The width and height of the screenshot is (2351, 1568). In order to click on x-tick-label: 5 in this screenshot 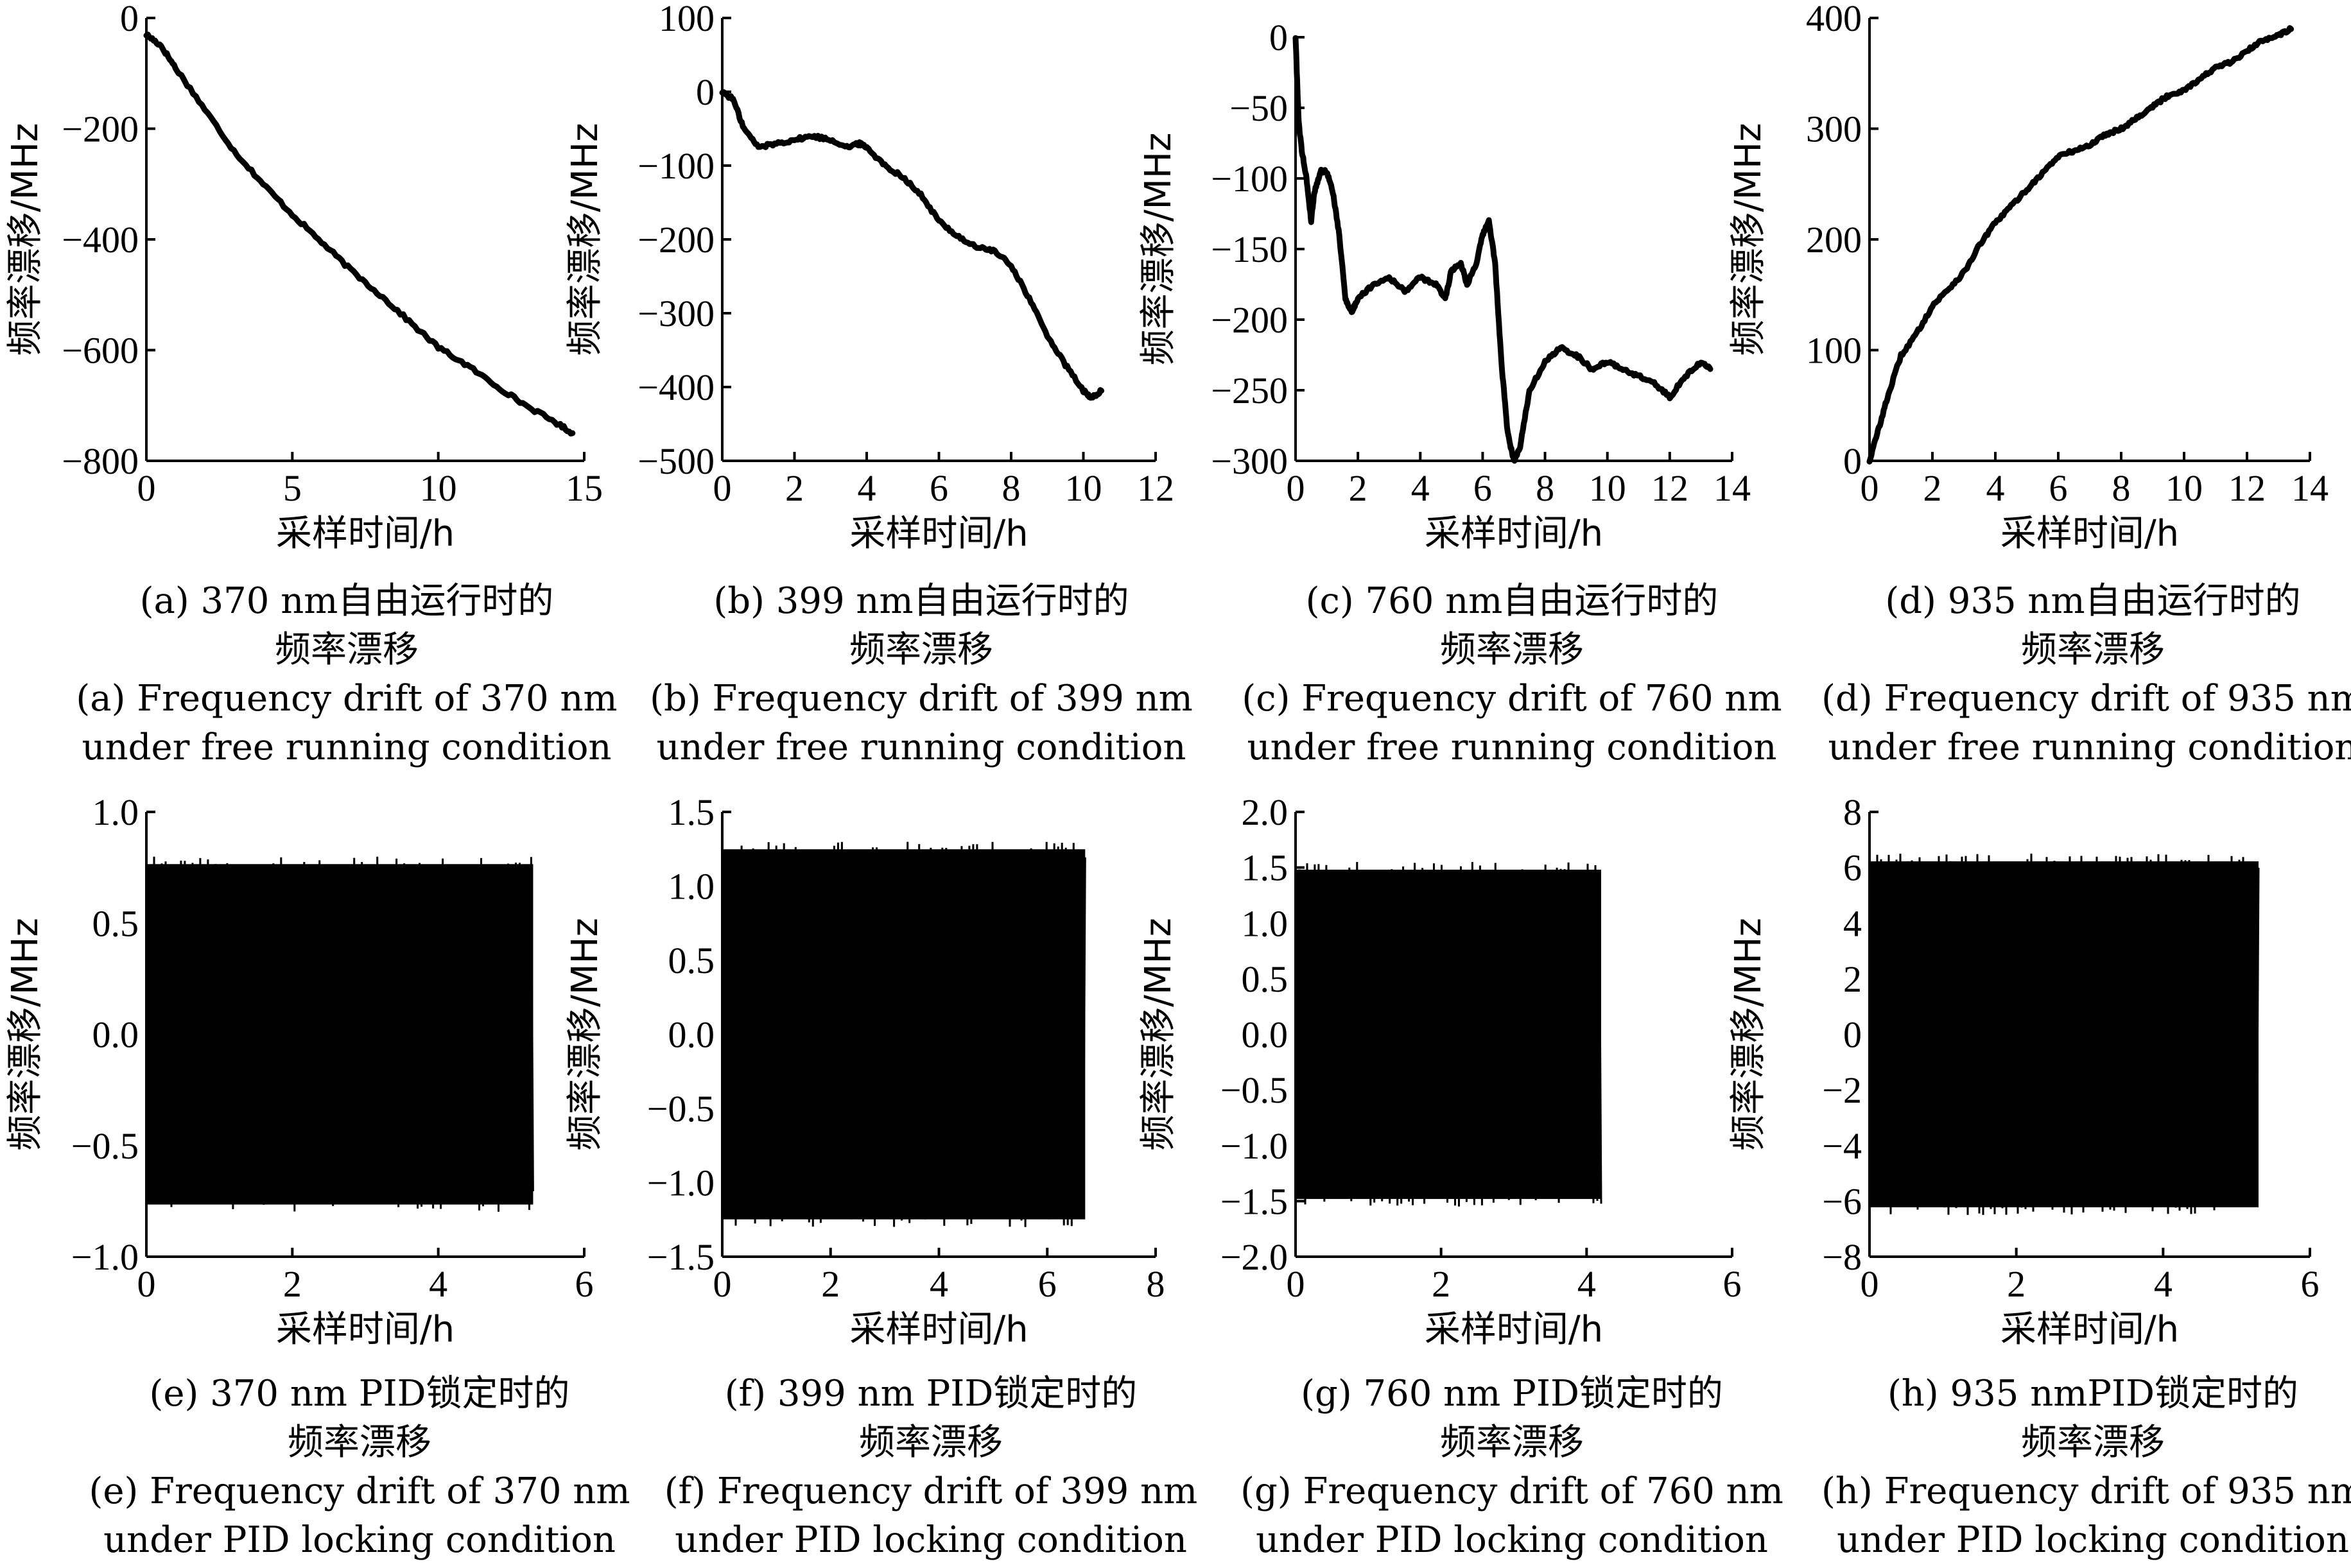, I will do `click(292, 488)`.